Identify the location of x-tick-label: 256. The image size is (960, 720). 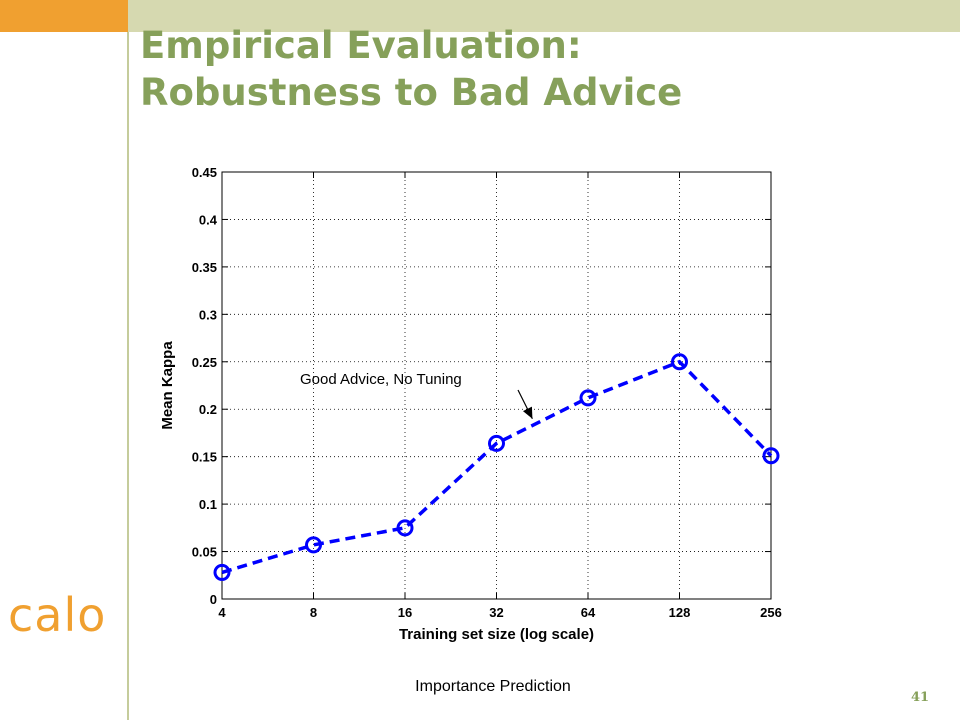
(771, 612).